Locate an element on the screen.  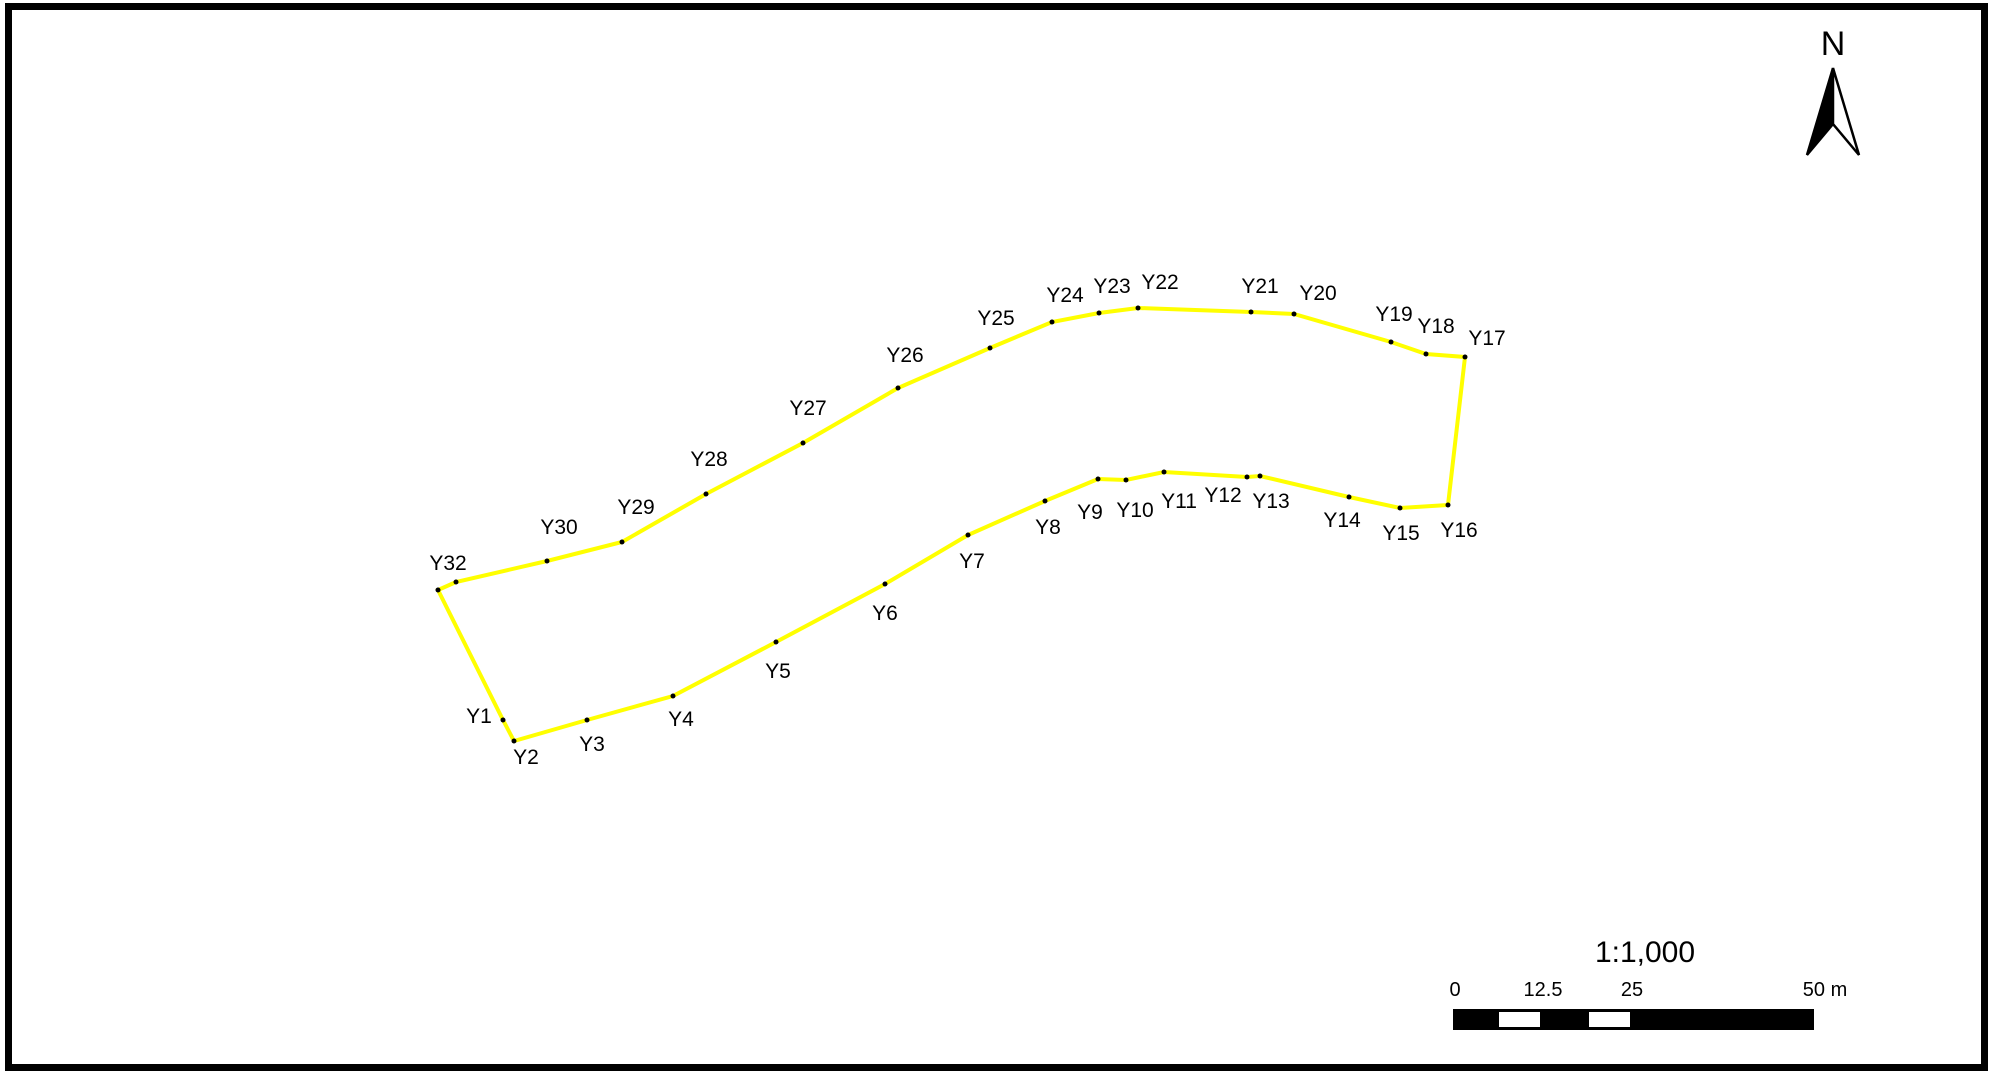
vertex-label-y19: Y19 is located at coordinates (1393, 314).